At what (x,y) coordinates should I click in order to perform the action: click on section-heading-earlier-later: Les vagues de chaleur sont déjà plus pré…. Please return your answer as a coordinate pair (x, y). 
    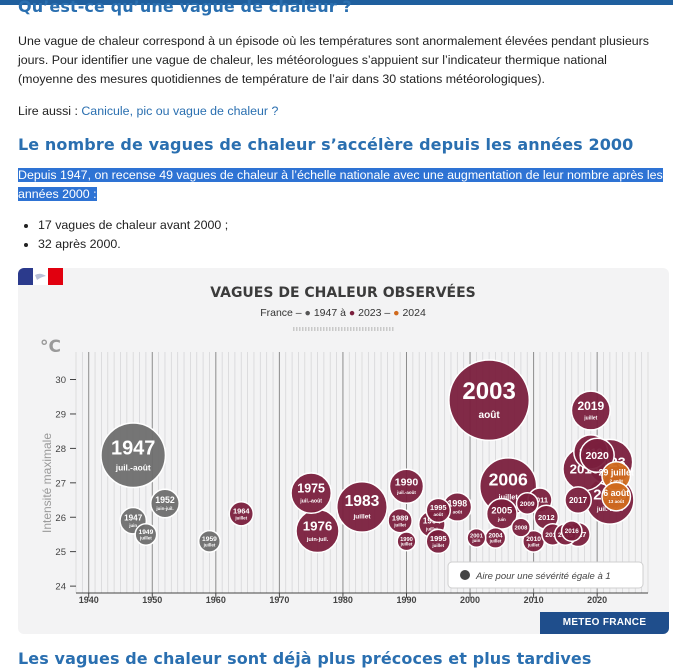
    Looking at the image, I should click on (305, 658).